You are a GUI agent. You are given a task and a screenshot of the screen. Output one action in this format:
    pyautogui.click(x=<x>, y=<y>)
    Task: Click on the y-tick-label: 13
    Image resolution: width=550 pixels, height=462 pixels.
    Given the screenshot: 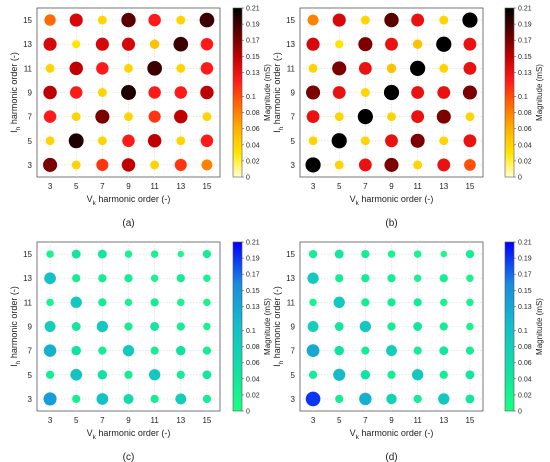 What is the action you would take?
    pyautogui.click(x=290, y=278)
    